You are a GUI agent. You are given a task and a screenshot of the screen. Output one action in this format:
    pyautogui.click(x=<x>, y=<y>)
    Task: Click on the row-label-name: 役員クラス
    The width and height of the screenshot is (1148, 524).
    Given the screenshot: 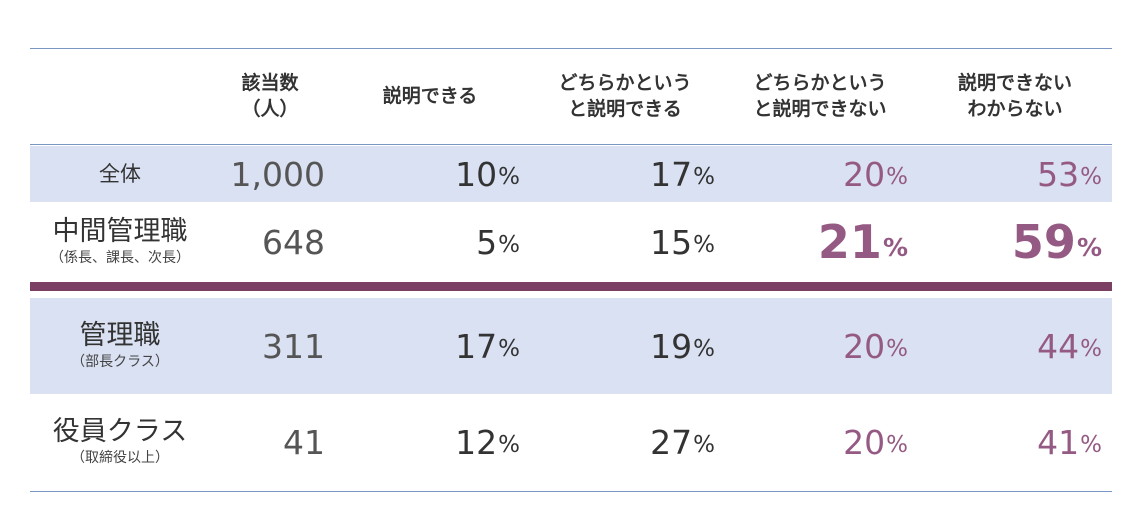 What is the action you would take?
    pyautogui.click(x=120, y=431)
    